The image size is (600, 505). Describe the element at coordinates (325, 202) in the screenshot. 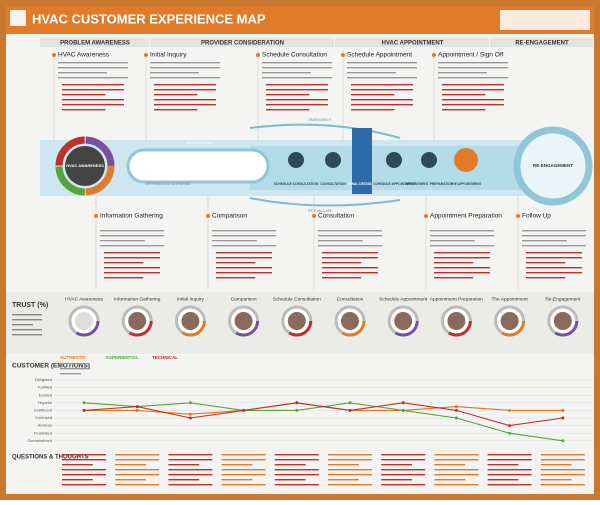

I see `reevaluate-arc` at that location.